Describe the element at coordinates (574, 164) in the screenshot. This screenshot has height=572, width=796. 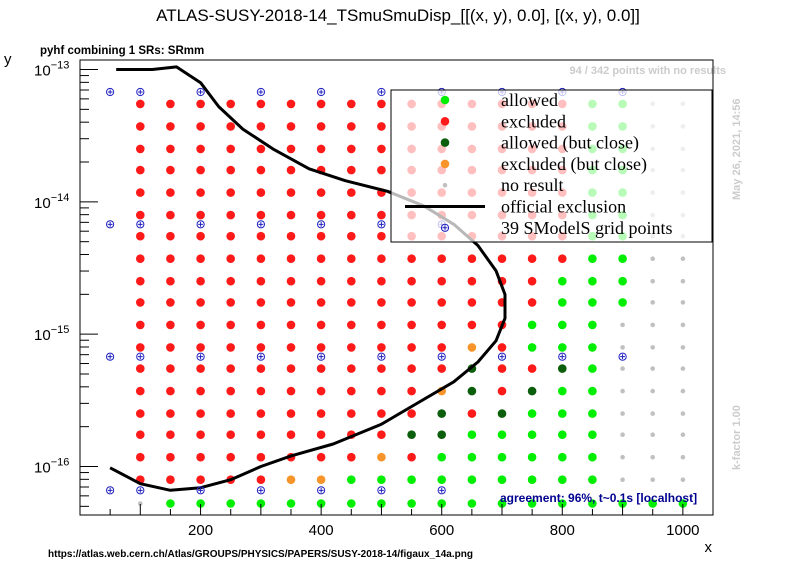
I see `legend-label: excluded (but close)` at that location.